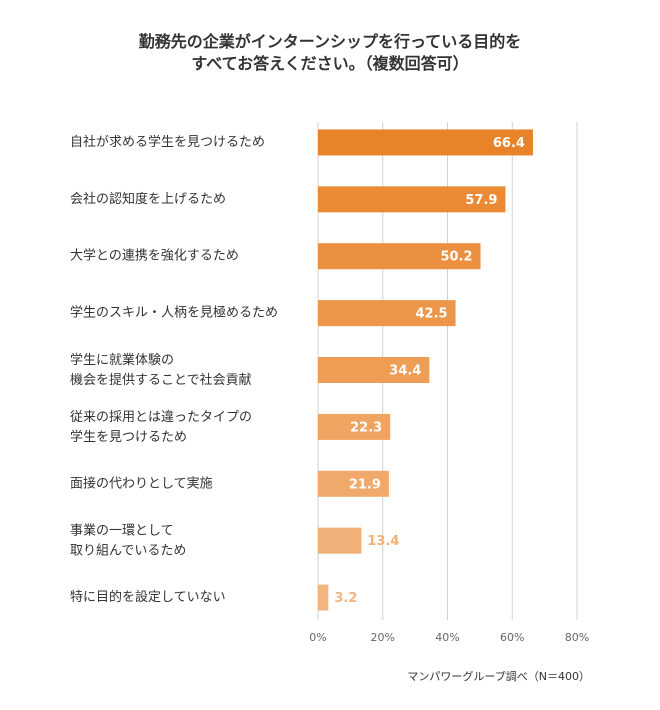 The image size is (660, 710). I want to click on value-label: 3.2, so click(345, 598).